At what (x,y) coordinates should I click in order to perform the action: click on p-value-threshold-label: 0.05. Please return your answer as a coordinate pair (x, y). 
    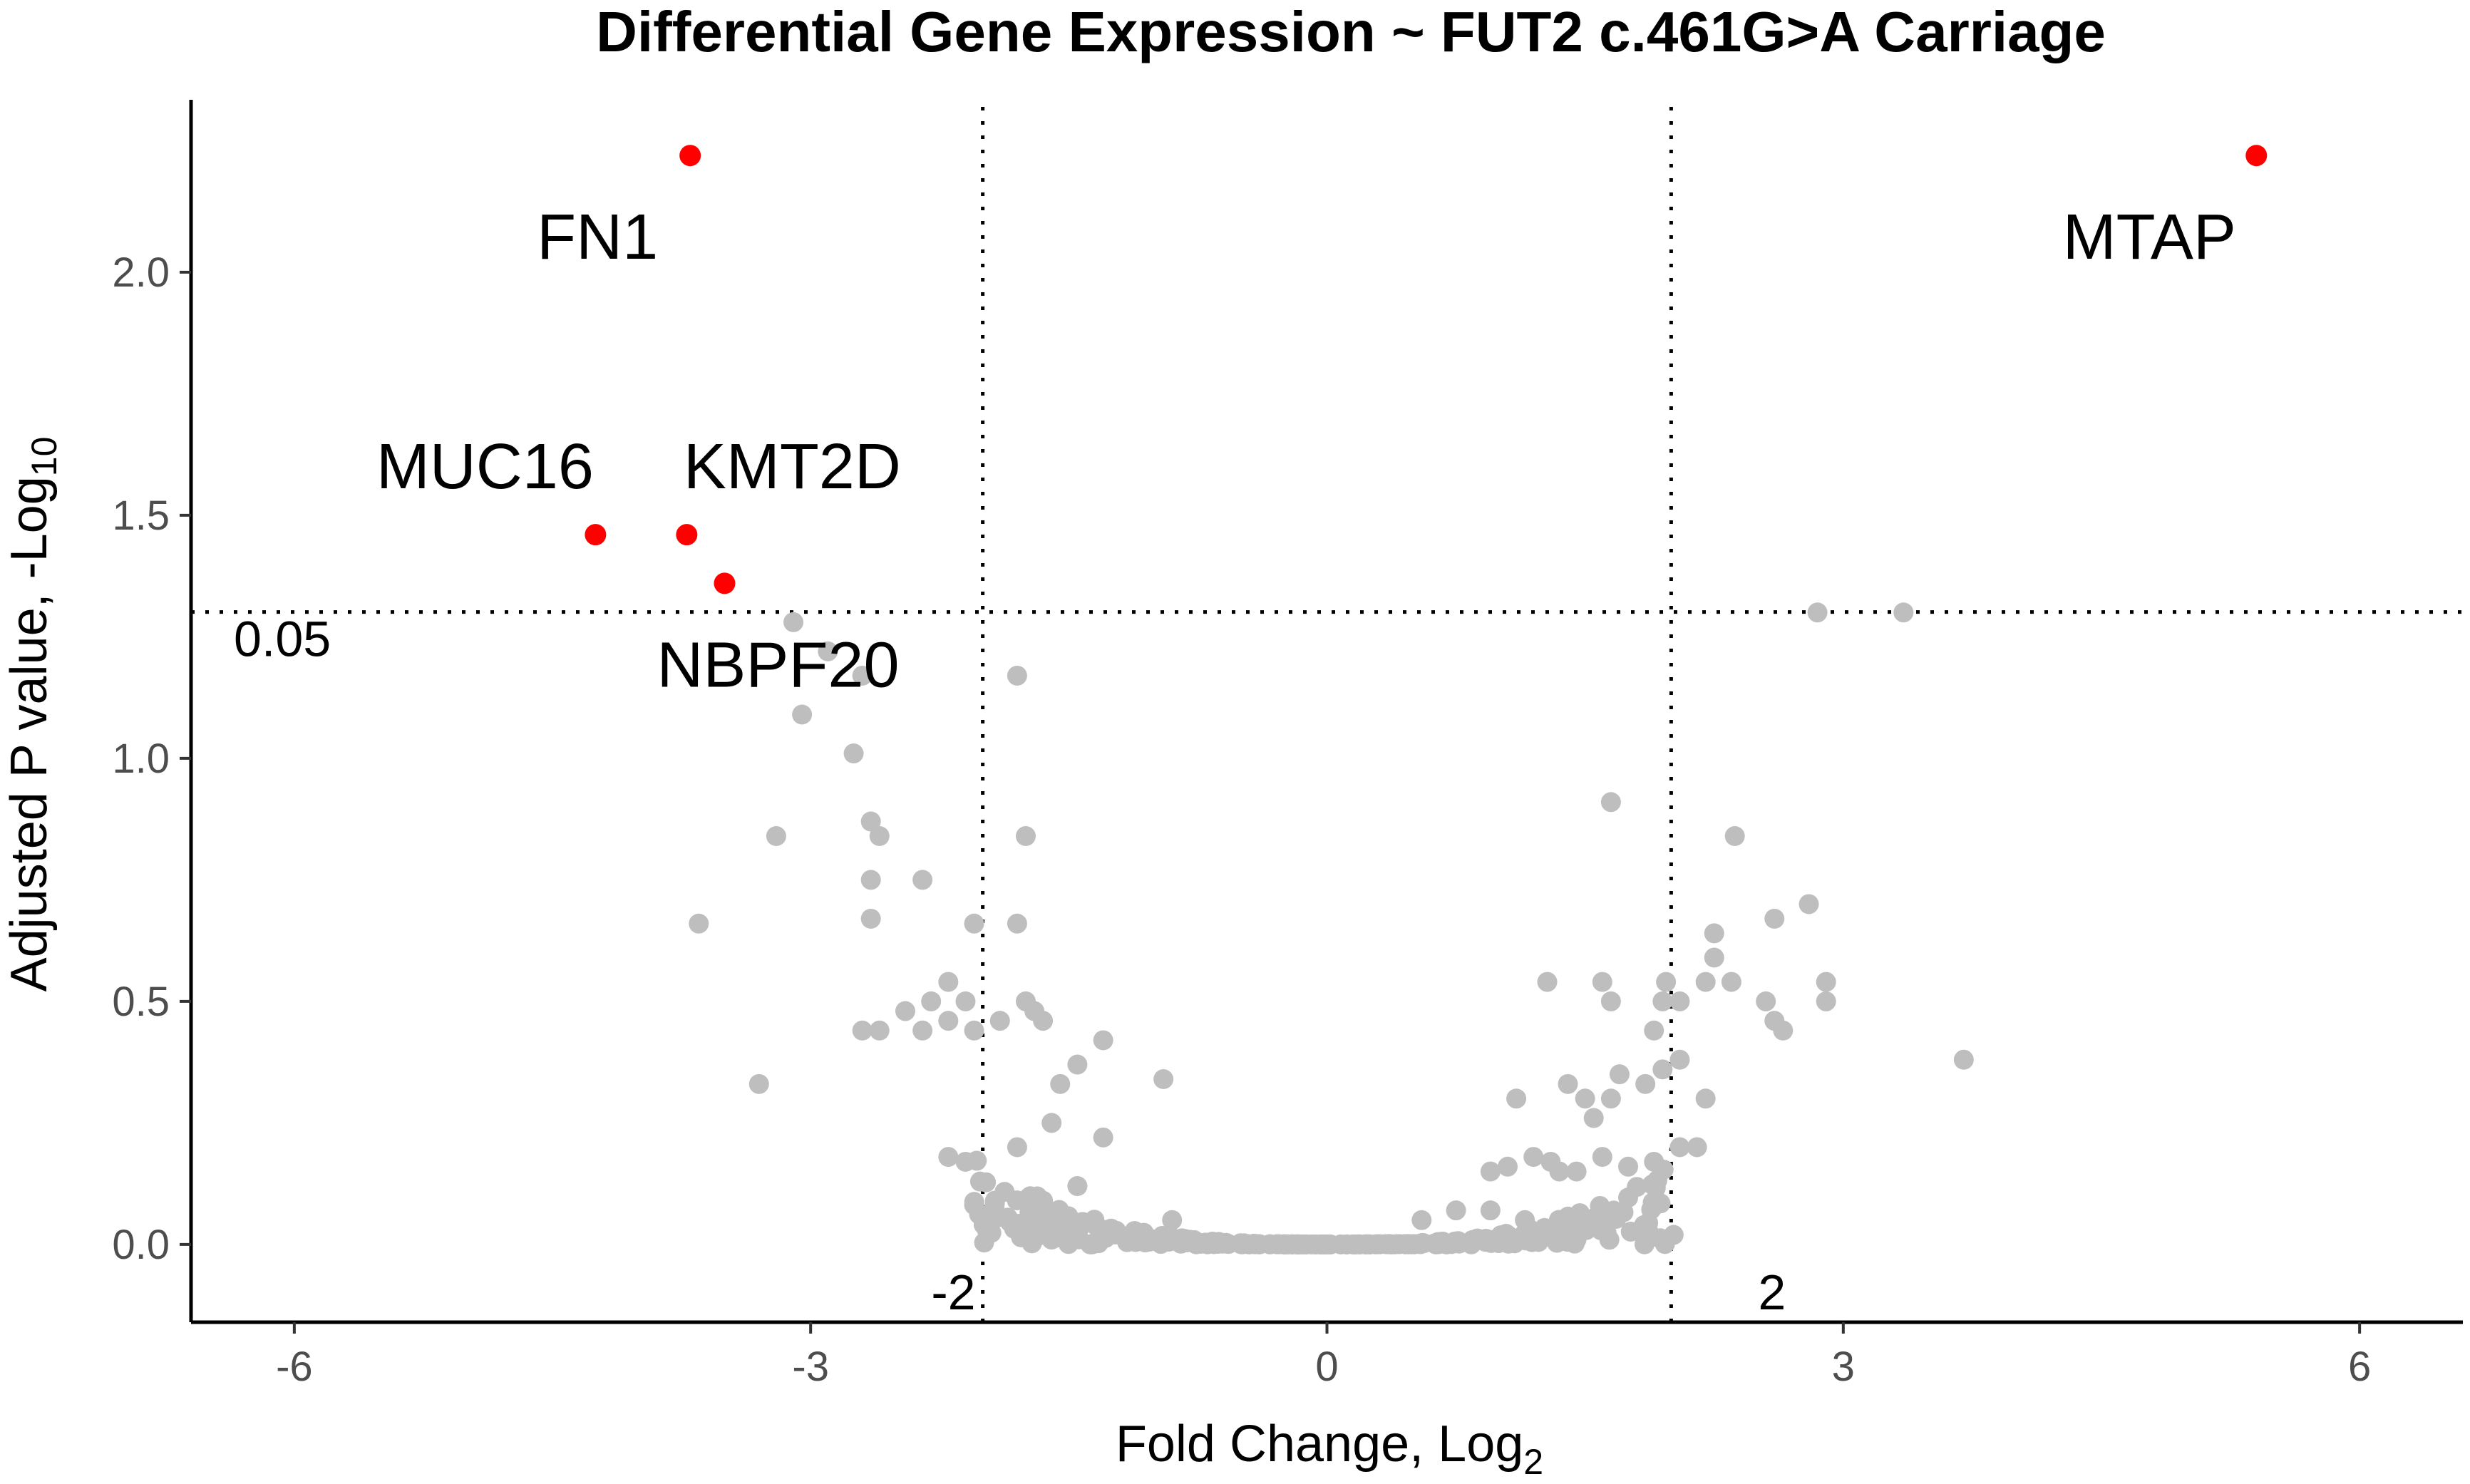
    Looking at the image, I should click on (282, 639).